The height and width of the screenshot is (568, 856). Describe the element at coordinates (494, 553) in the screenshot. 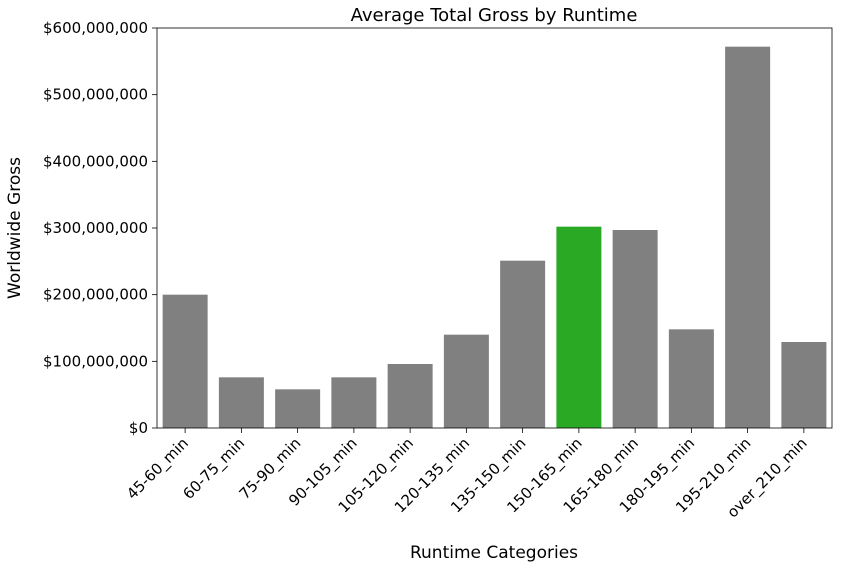

I see `x-axis-label: Runtime Categories` at that location.